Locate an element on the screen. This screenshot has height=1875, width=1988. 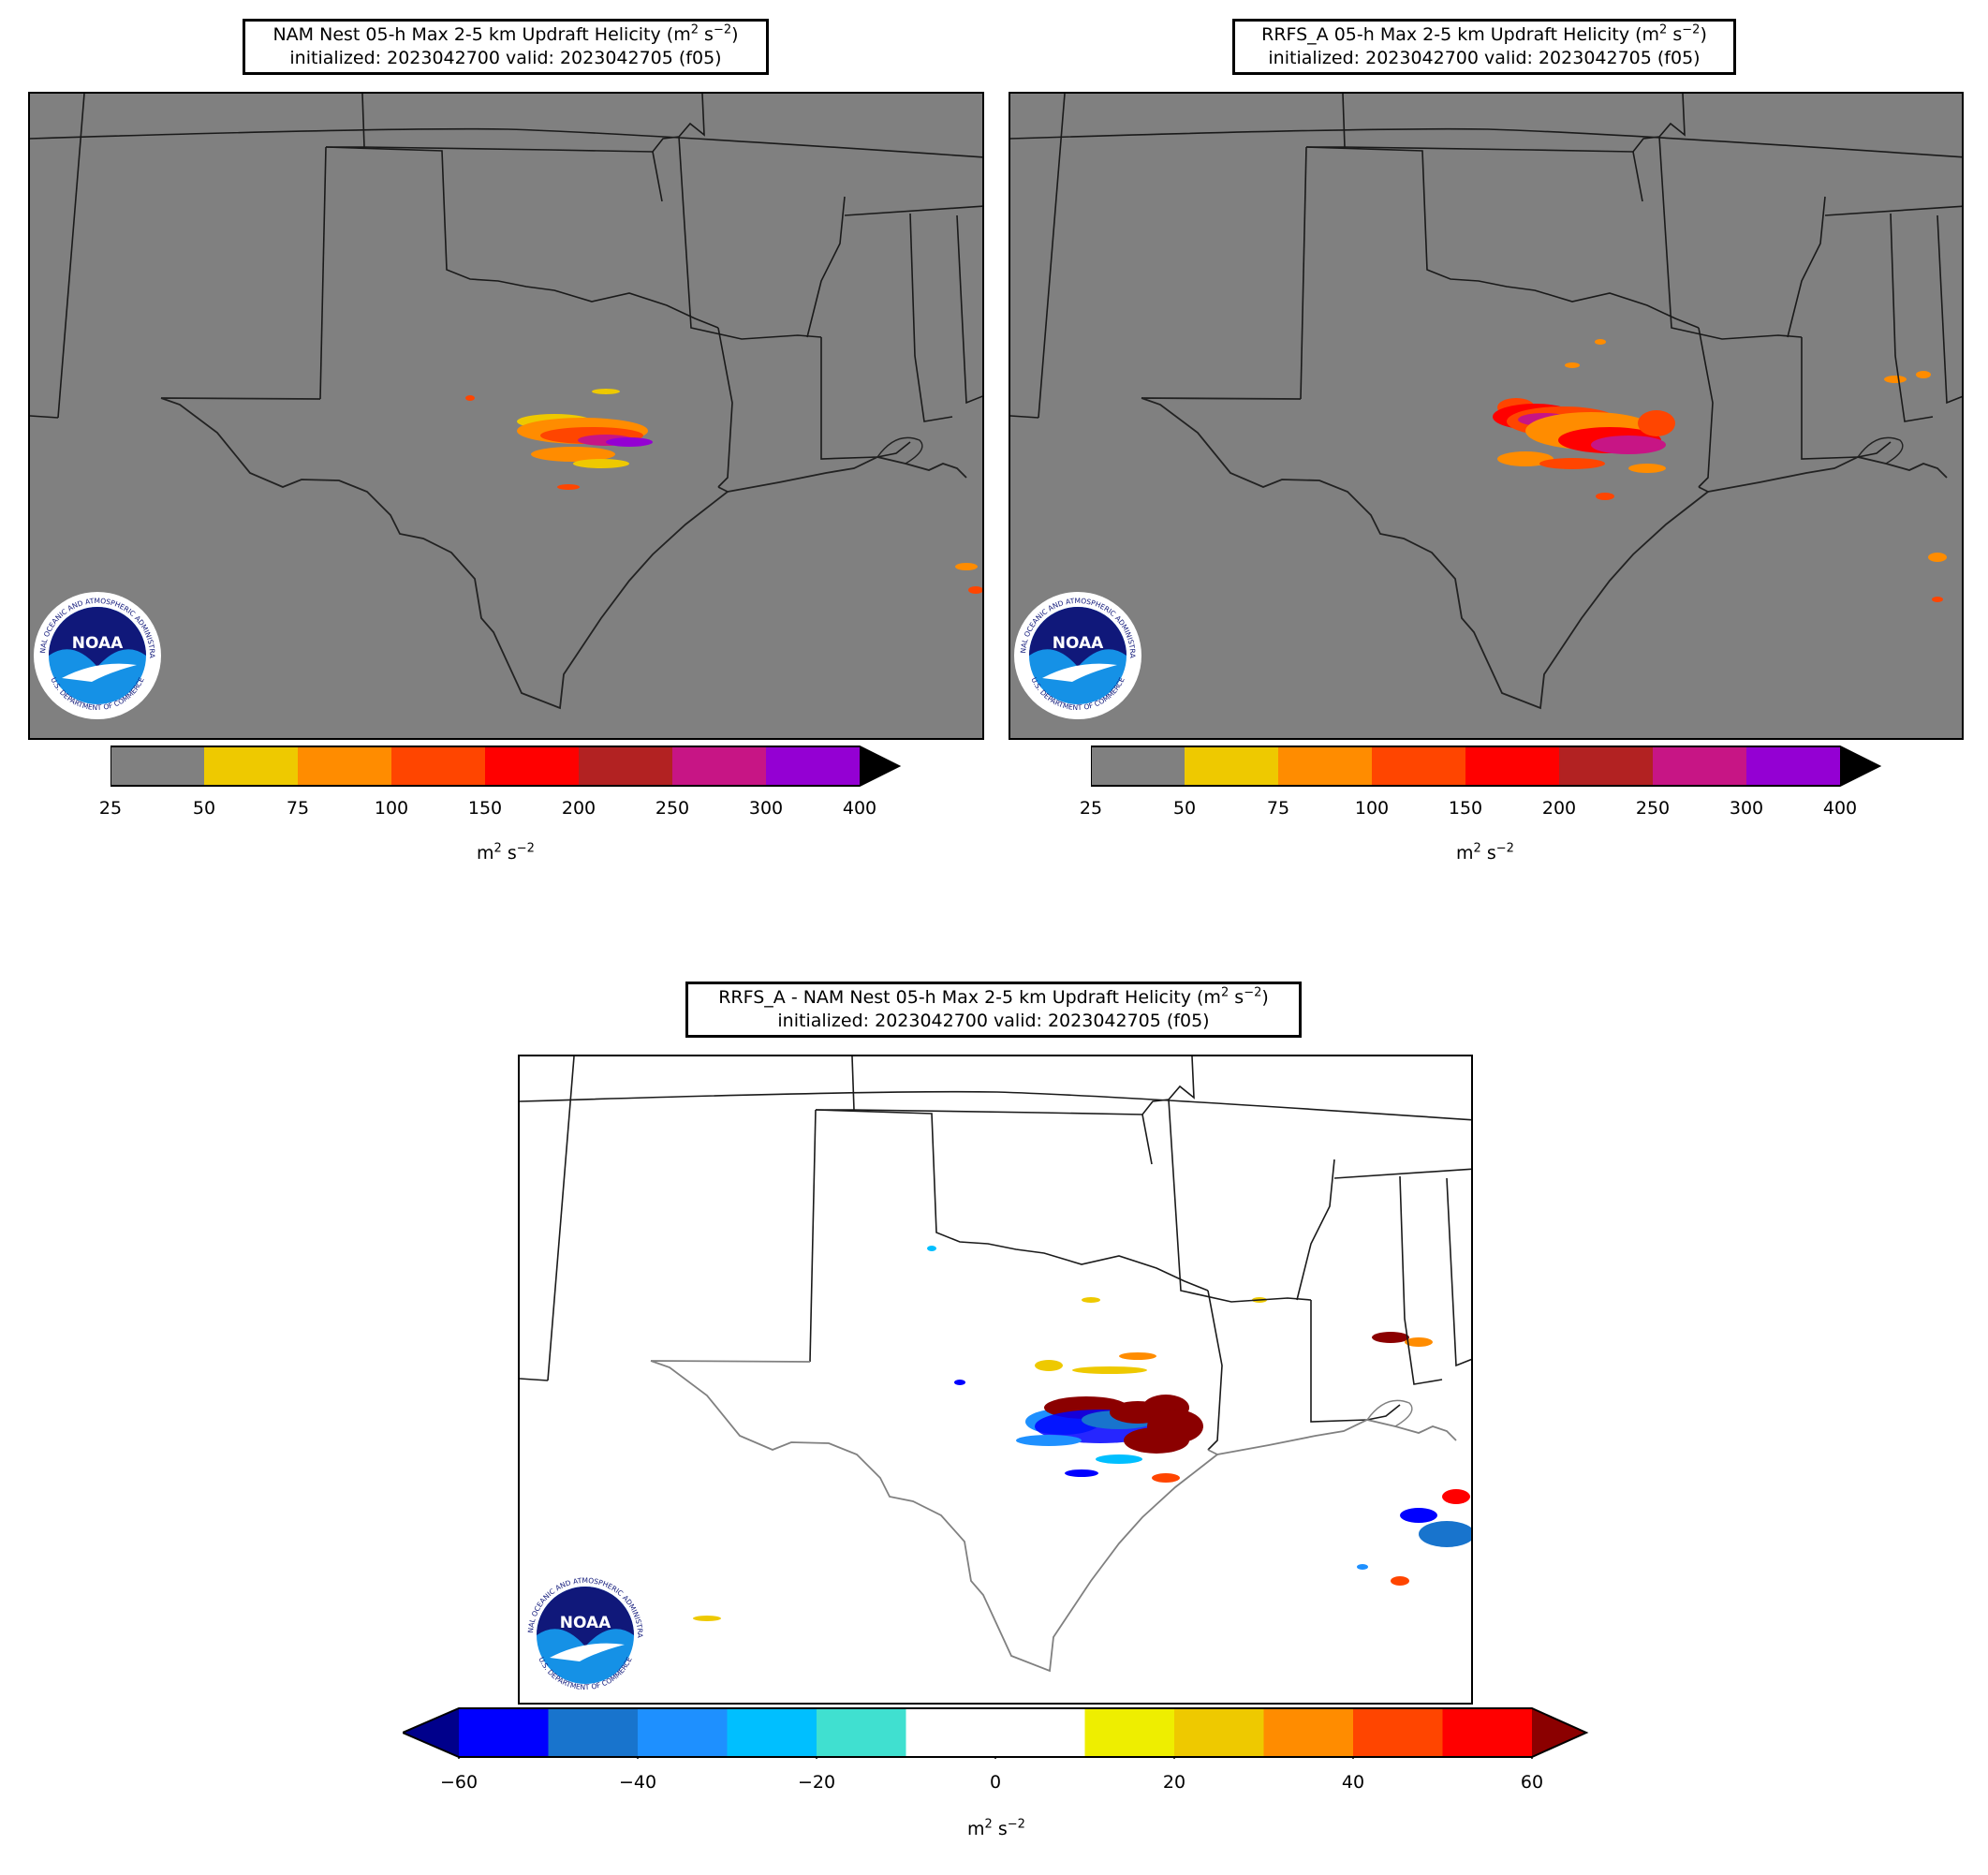
rrfs-colorbar is located at coordinates (1486, 767).